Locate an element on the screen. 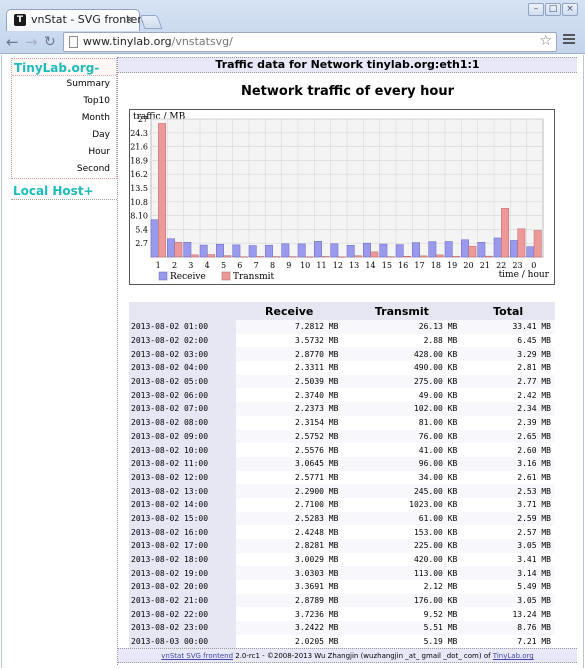  header-total: Total is located at coordinates (508, 311).